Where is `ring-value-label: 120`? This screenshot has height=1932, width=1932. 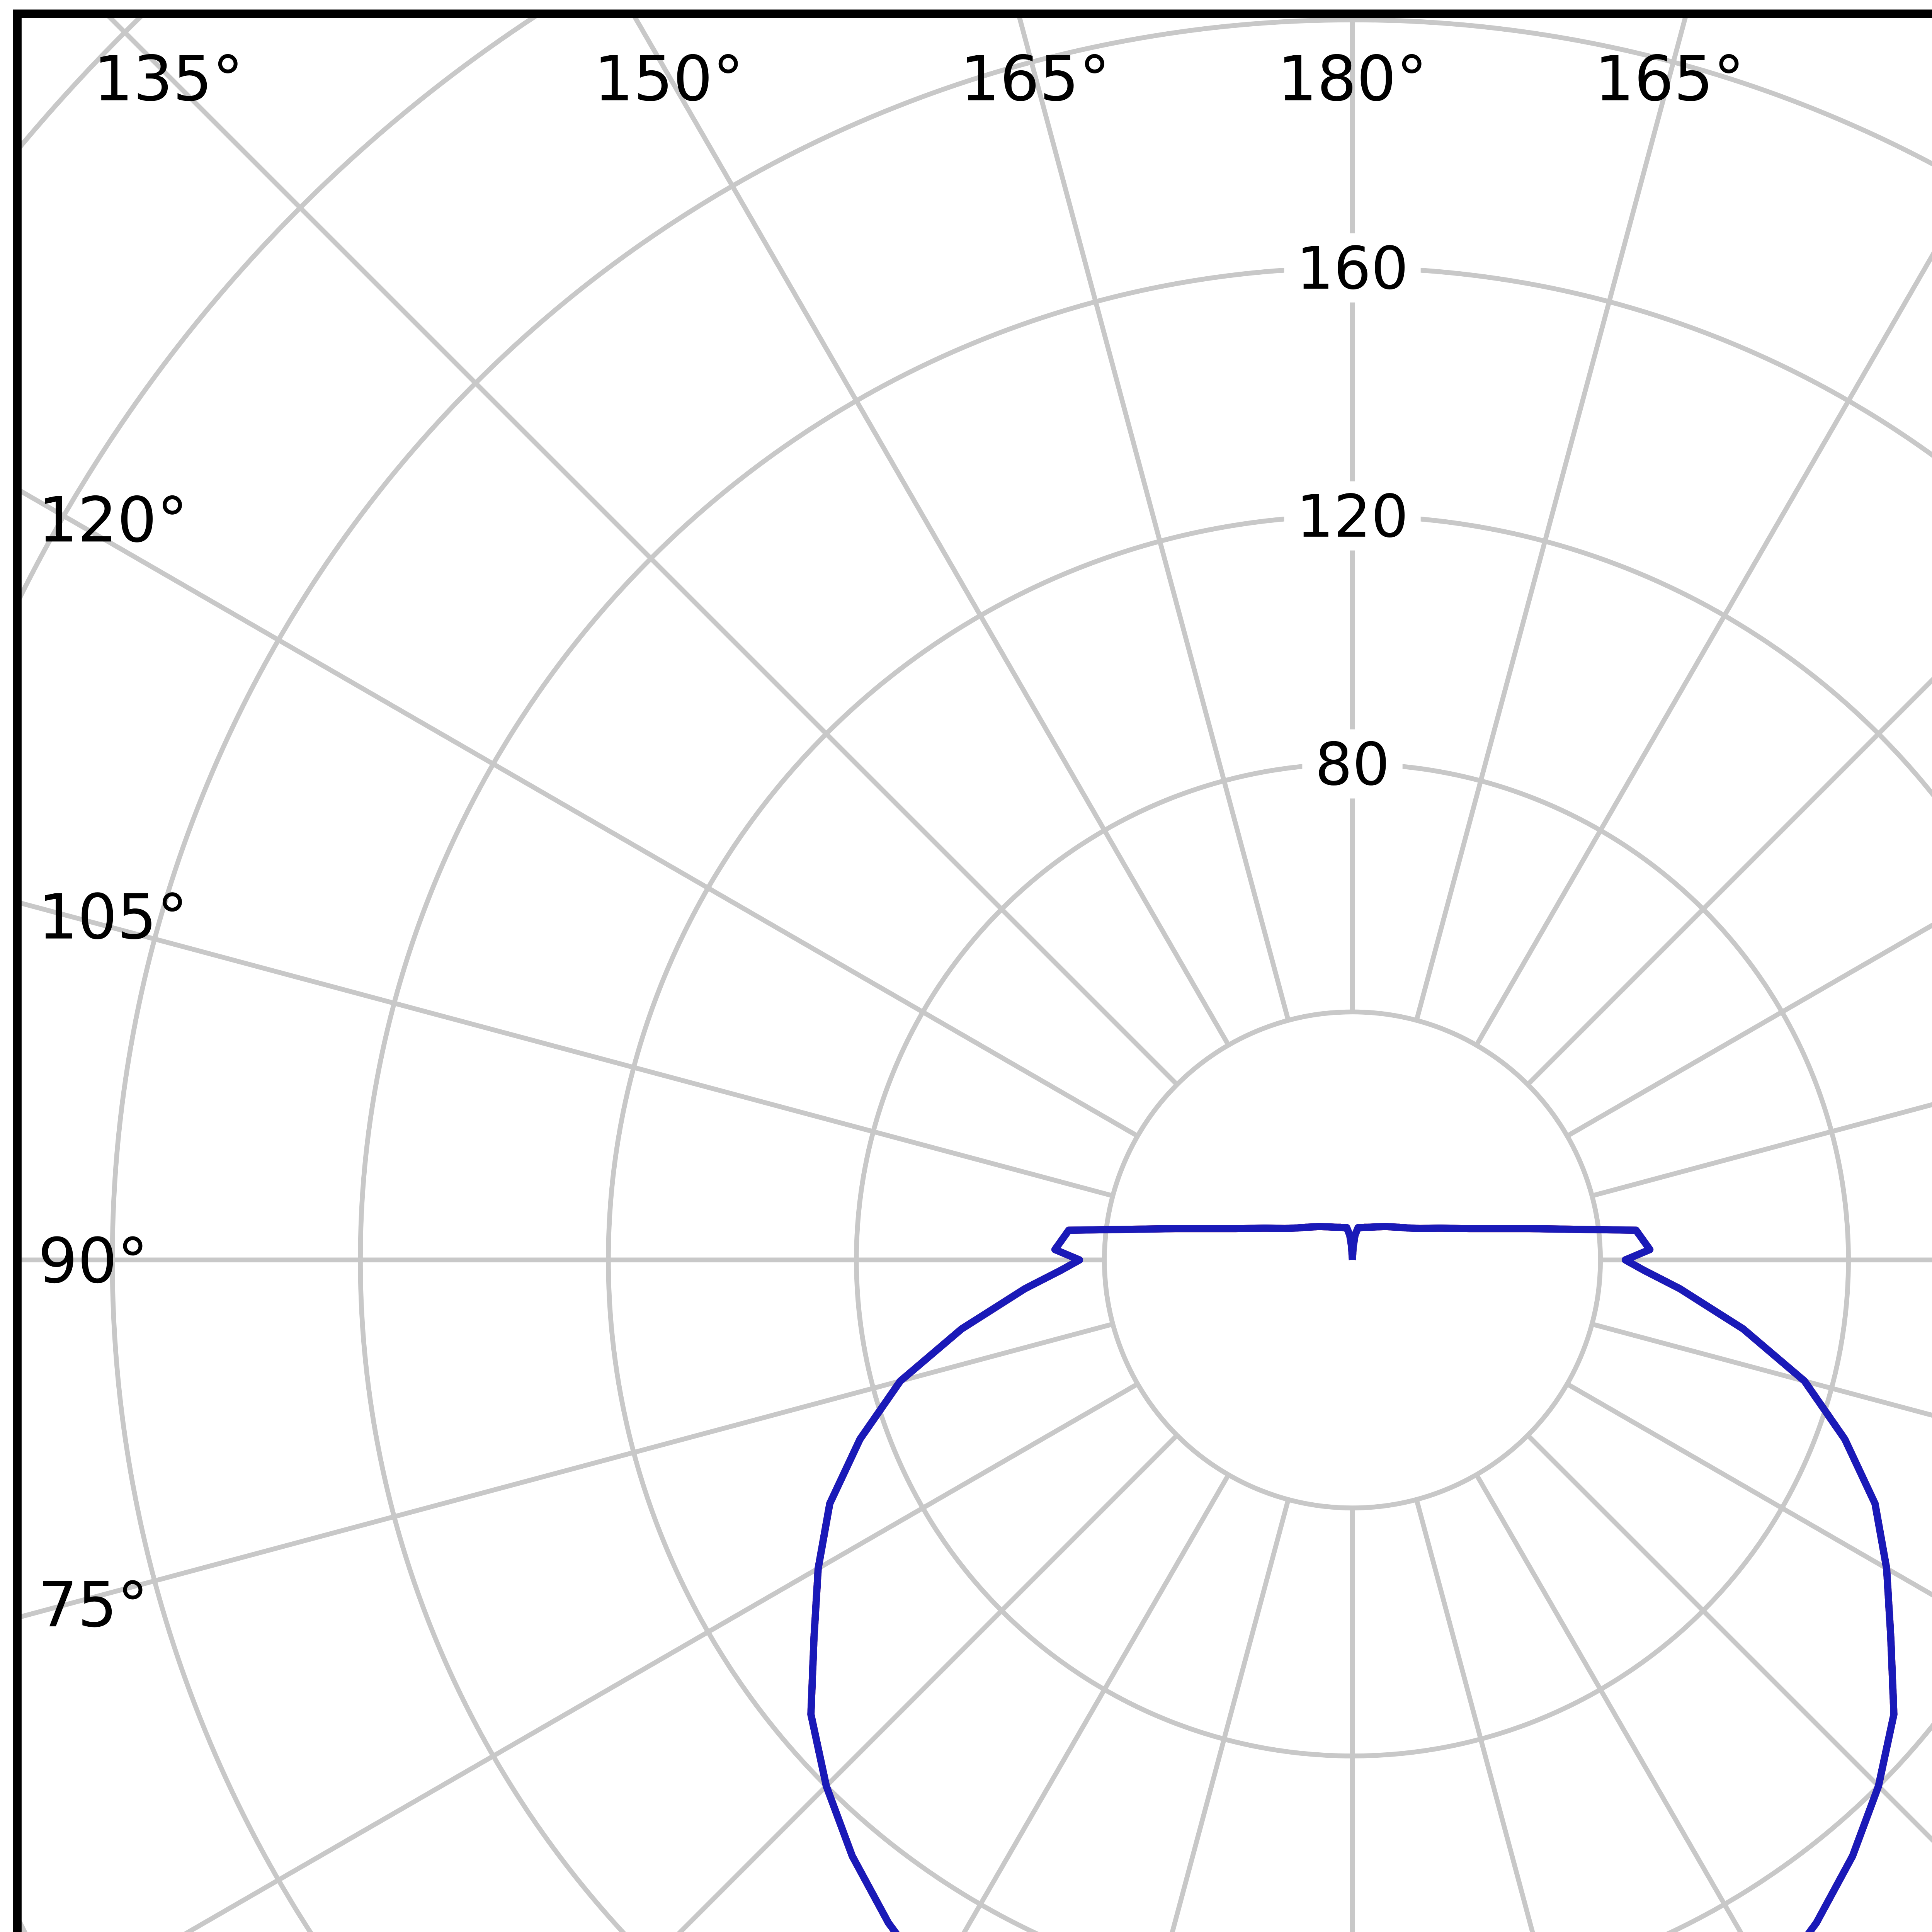 ring-value-label: 120 is located at coordinates (1352, 517).